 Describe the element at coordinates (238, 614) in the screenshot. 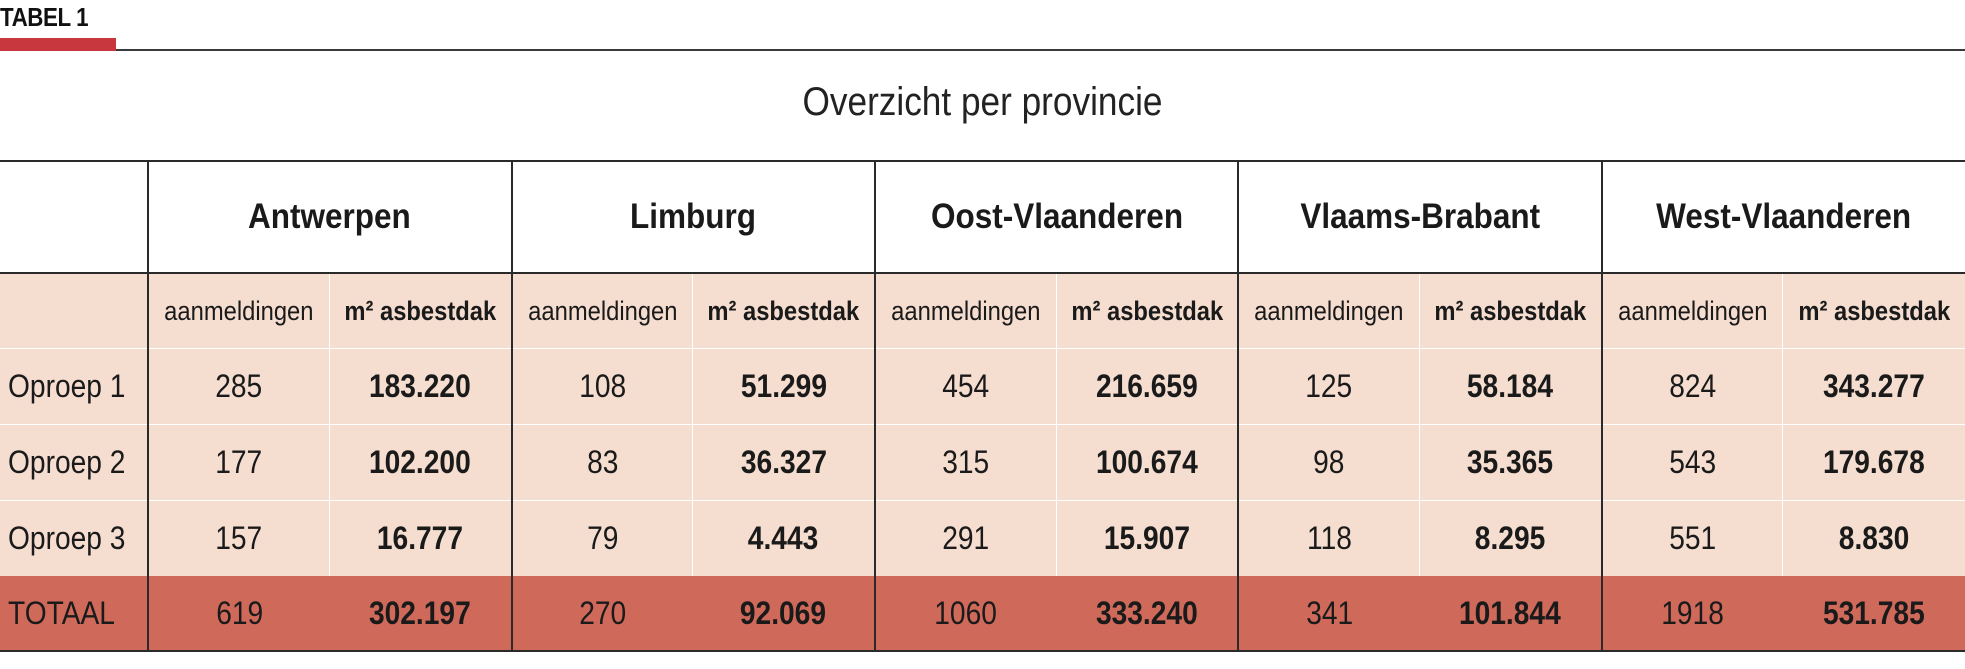

I see `count-cell: 619` at that location.